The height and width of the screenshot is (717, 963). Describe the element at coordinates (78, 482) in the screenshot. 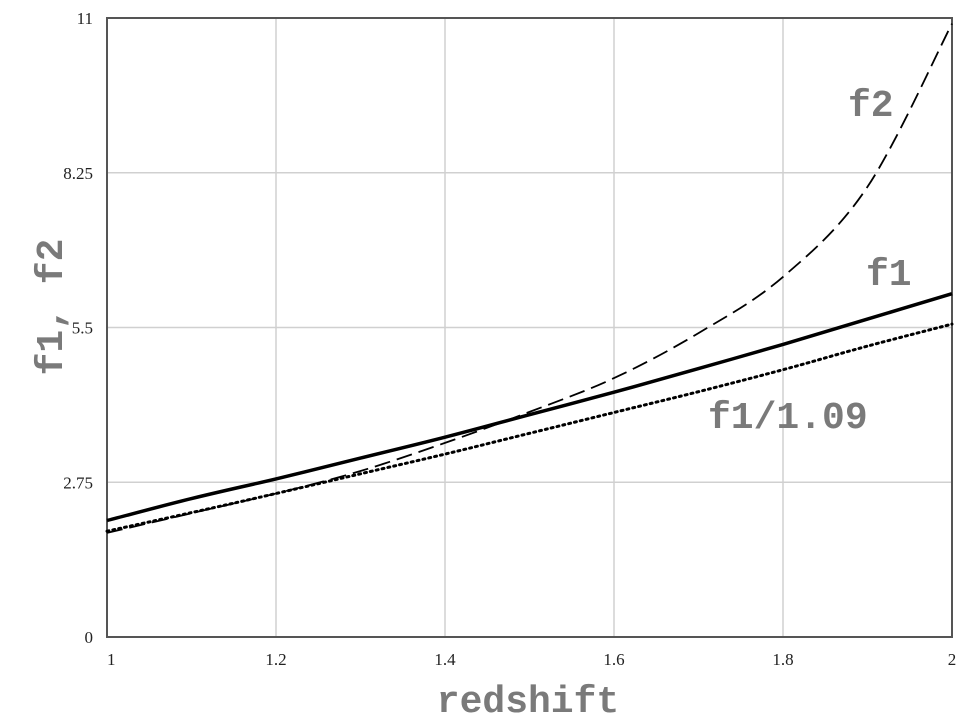

I see `y-tick-label: 2.75` at that location.